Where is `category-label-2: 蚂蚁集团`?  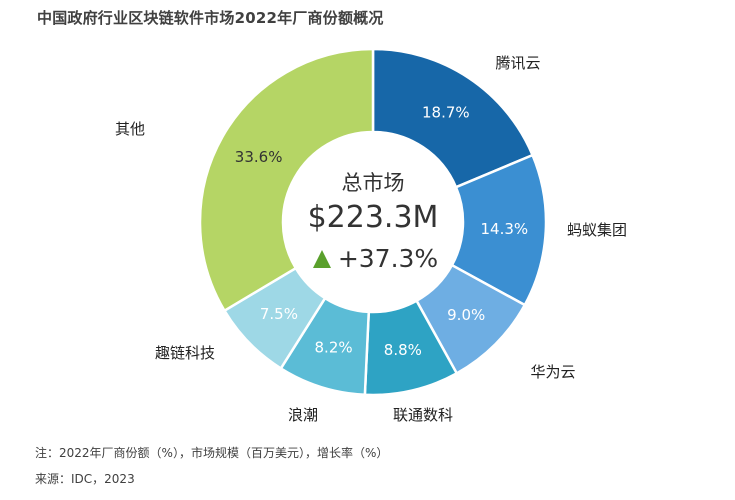
category-label-2: 蚂蚁集团 is located at coordinates (597, 230).